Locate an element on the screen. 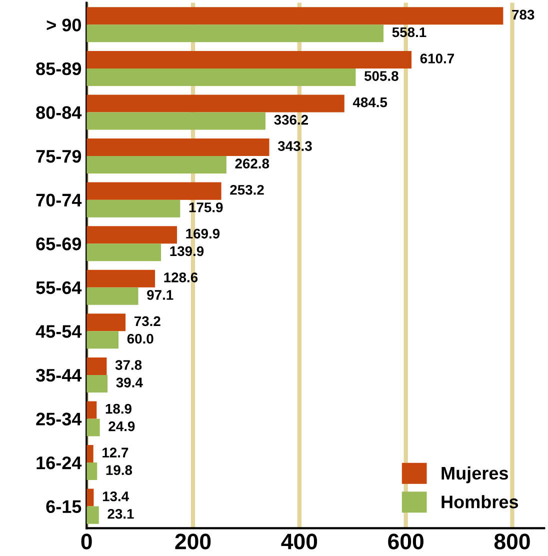  y-tick-label: > 90 is located at coordinates (63, 25).